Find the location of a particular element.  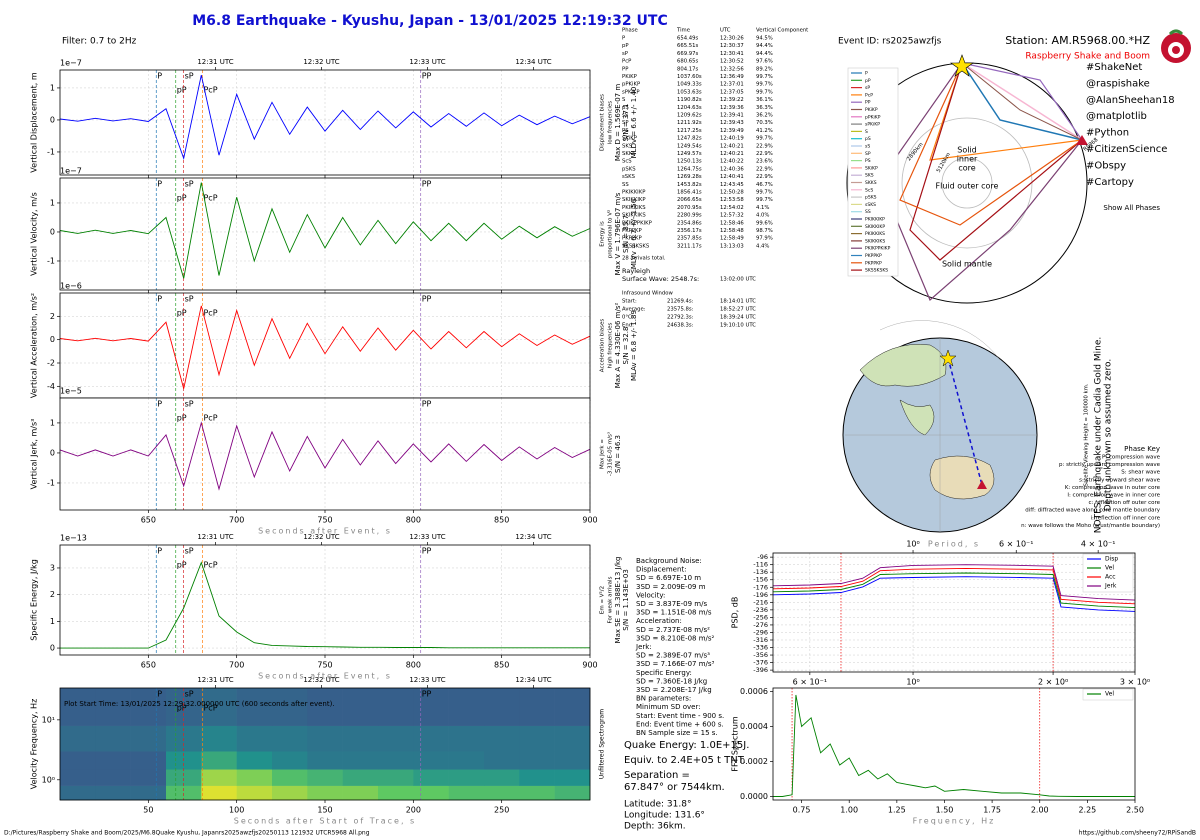

ray-legend-label: PKIKKIKP is located at coordinates (875, 220).